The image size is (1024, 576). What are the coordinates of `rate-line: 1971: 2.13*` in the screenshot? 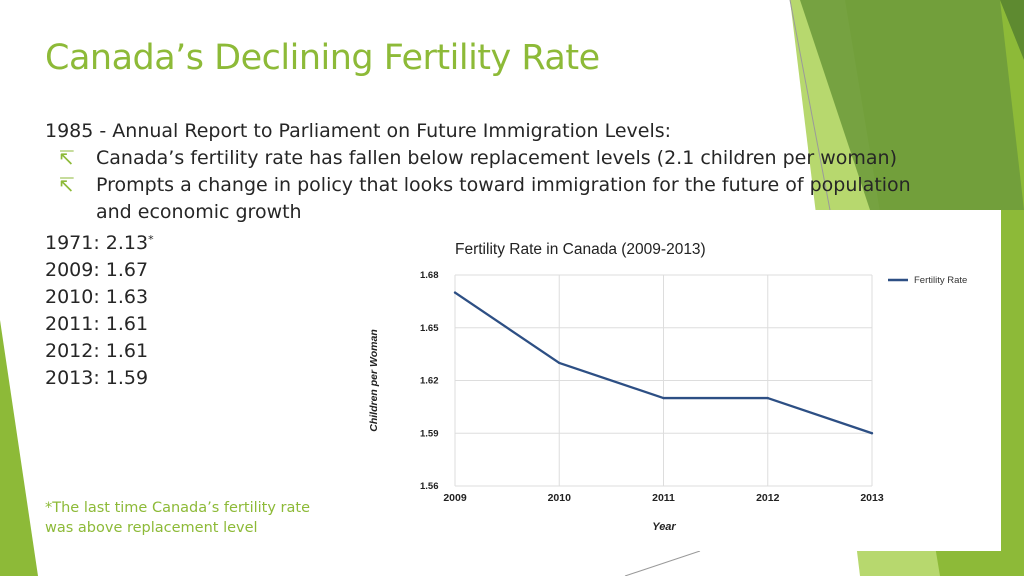 It's located at (520, 241).